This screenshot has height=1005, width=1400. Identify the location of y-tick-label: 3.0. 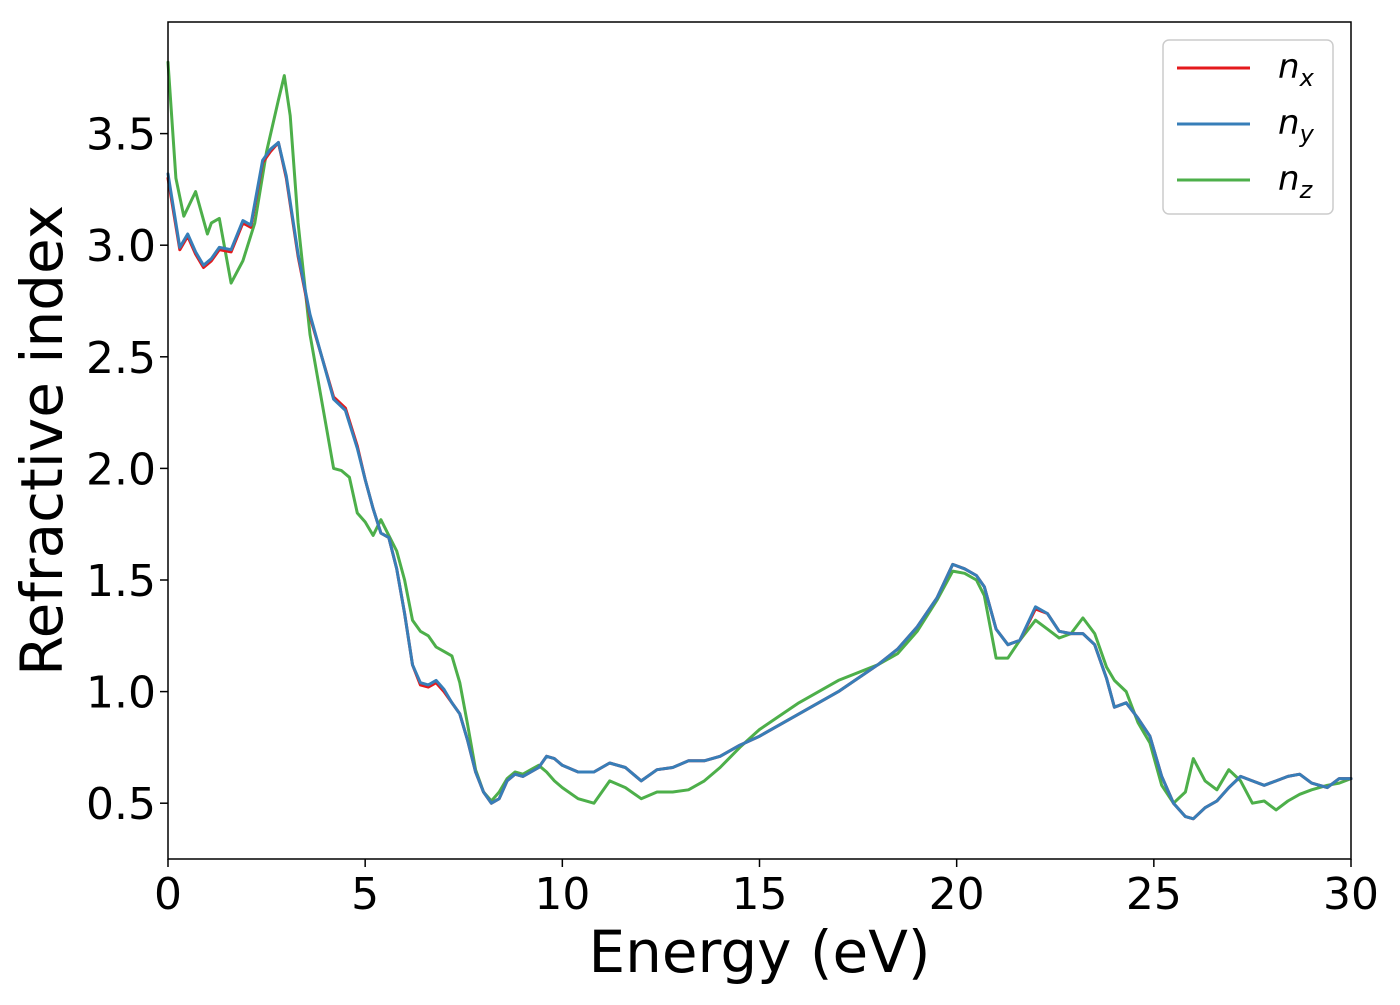
(121, 246).